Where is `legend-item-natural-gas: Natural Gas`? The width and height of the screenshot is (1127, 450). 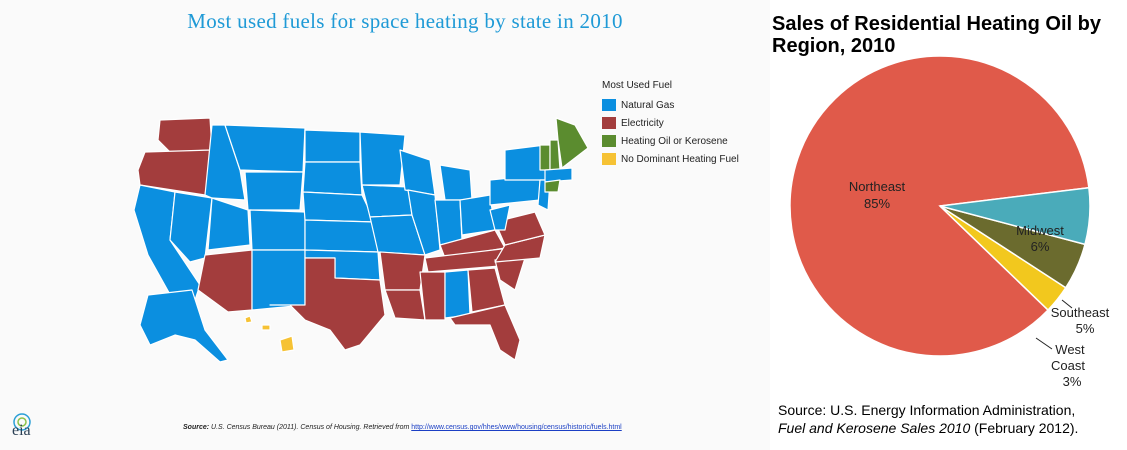
legend-item-natural-gas: Natural Gas is located at coordinates (670, 105).